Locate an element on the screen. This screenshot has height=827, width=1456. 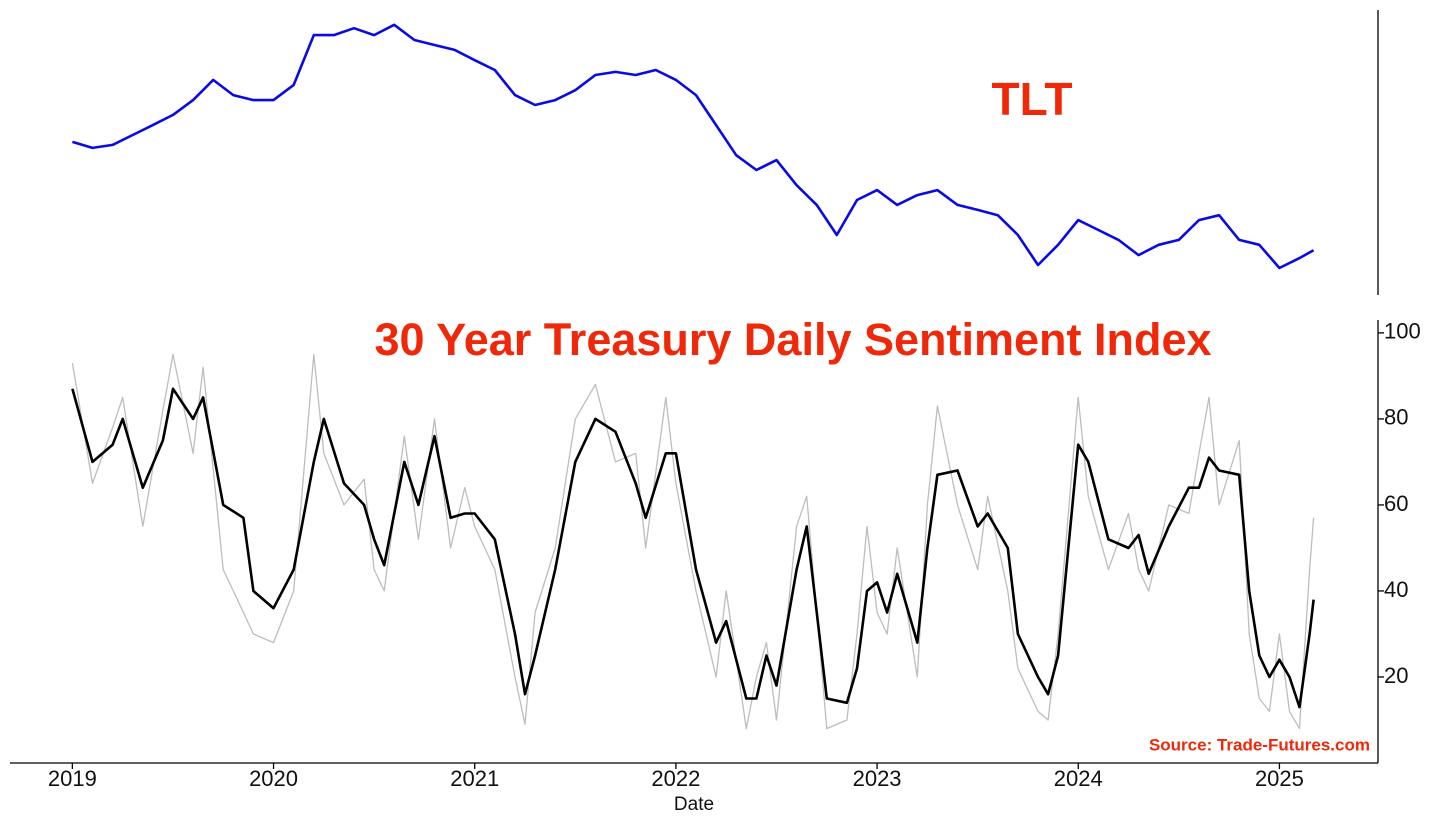
x-tick-label: 2021 is located at coordinates (474, 778).